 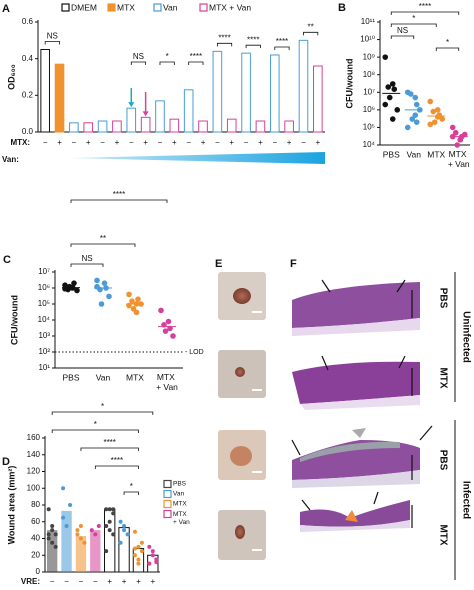 What do you see at coordinates (30, 581) in the screenshot?
I see `row-label: VRE:` at bounding box center [30, 581].